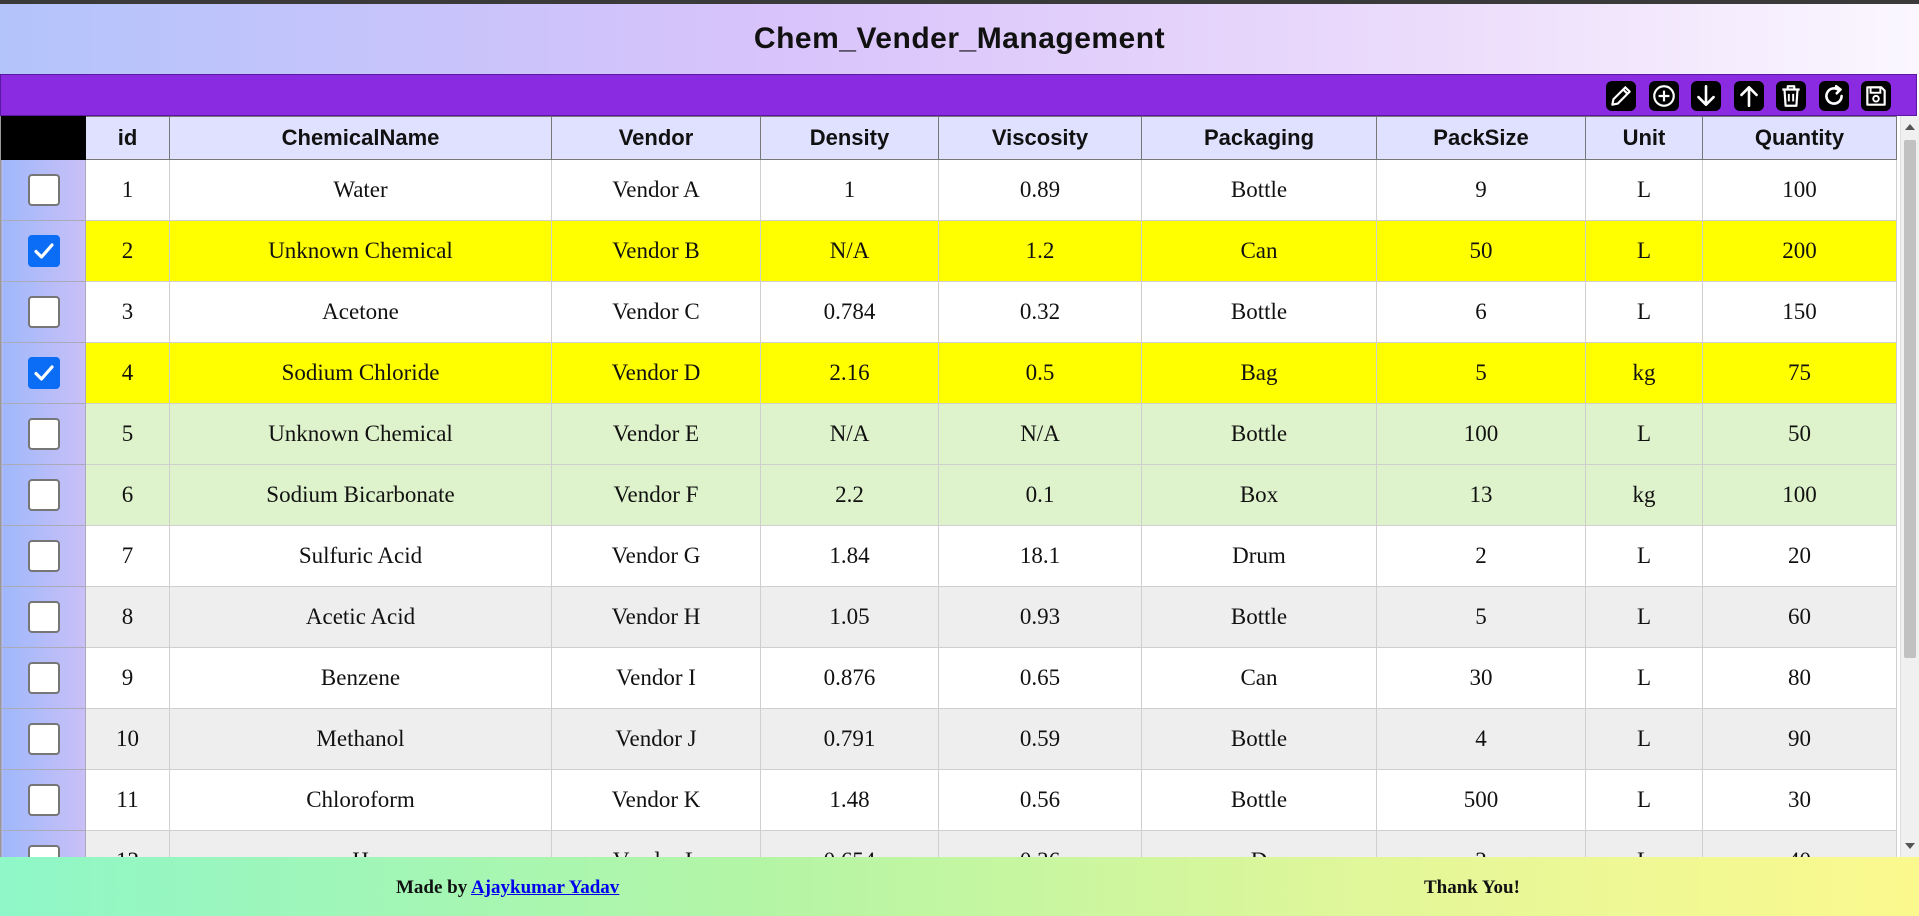 Image resolution: width=1919 pixels, height=916 pixels. I want to click on cell-quantity: 50, so click(1799, 434).